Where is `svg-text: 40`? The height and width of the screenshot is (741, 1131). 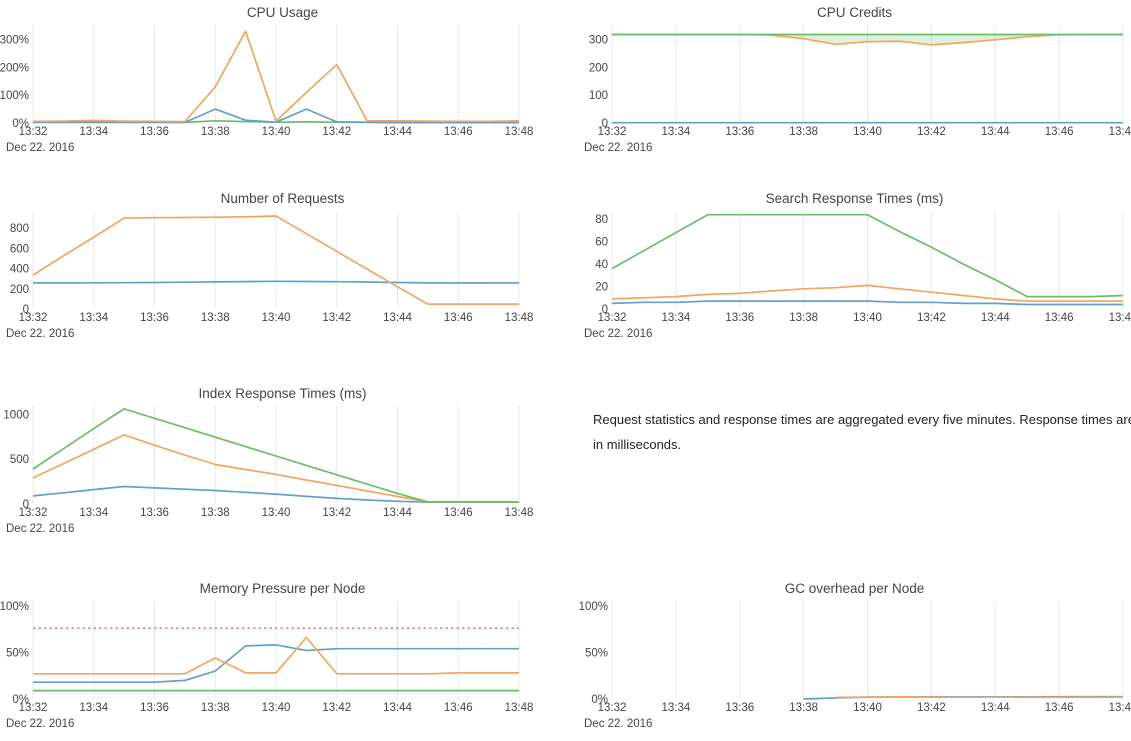
svg-text: 40 is located at coordinates (601, 265).